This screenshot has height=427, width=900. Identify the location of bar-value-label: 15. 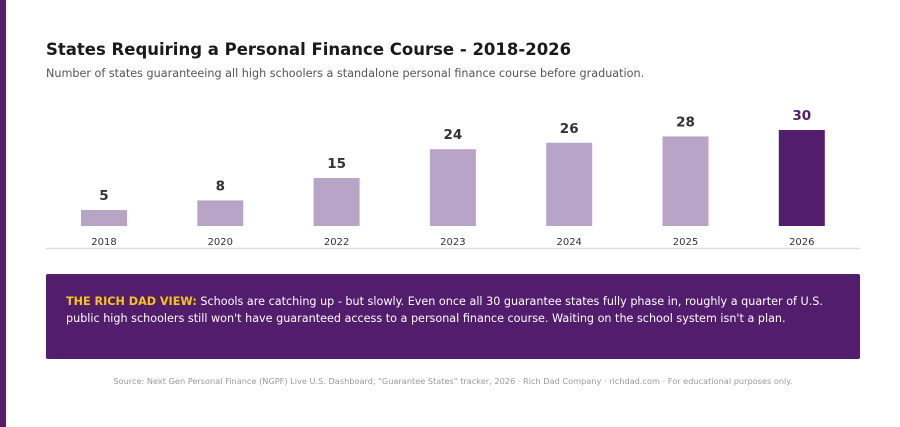
(336, 164).